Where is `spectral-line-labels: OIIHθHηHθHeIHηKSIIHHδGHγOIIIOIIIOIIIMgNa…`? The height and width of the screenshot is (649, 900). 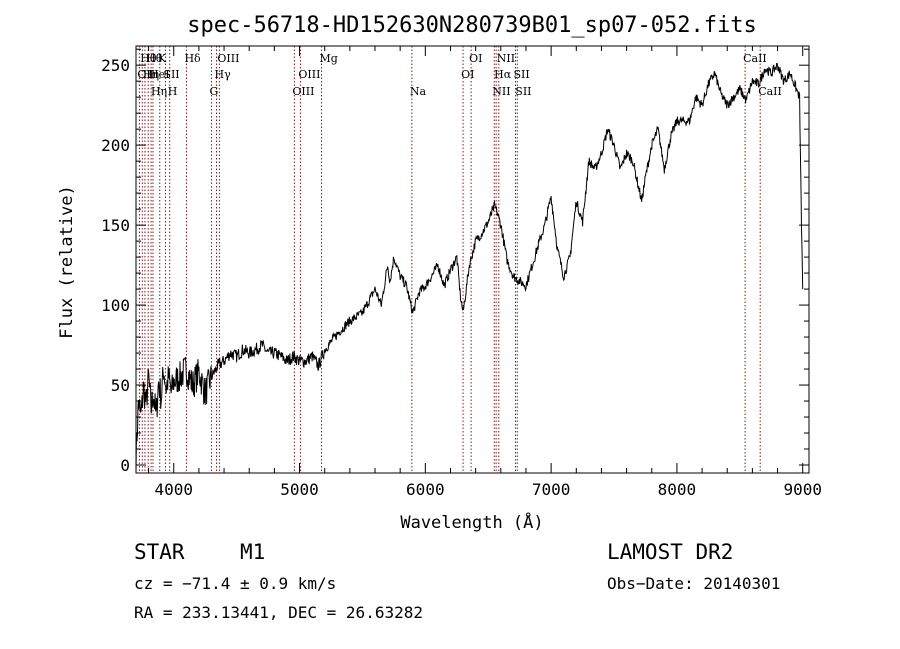 spectral-line-labels: OIIHθHηHθHeIHηKSIIHHδGHγOIIIOIIIOIIIMgNa… is located at coordinates (459, 75).